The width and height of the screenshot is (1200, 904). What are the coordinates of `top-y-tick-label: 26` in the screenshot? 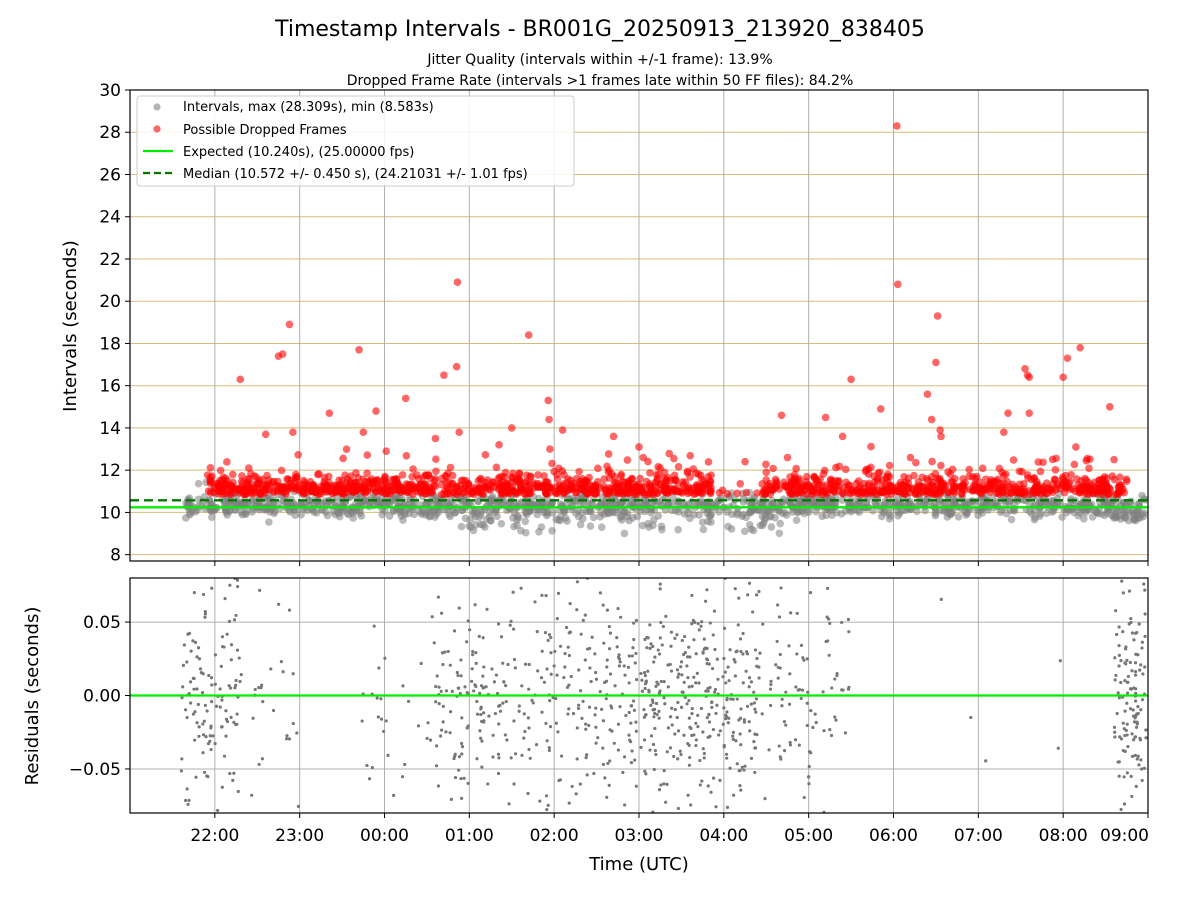 It's located at (110, 175).